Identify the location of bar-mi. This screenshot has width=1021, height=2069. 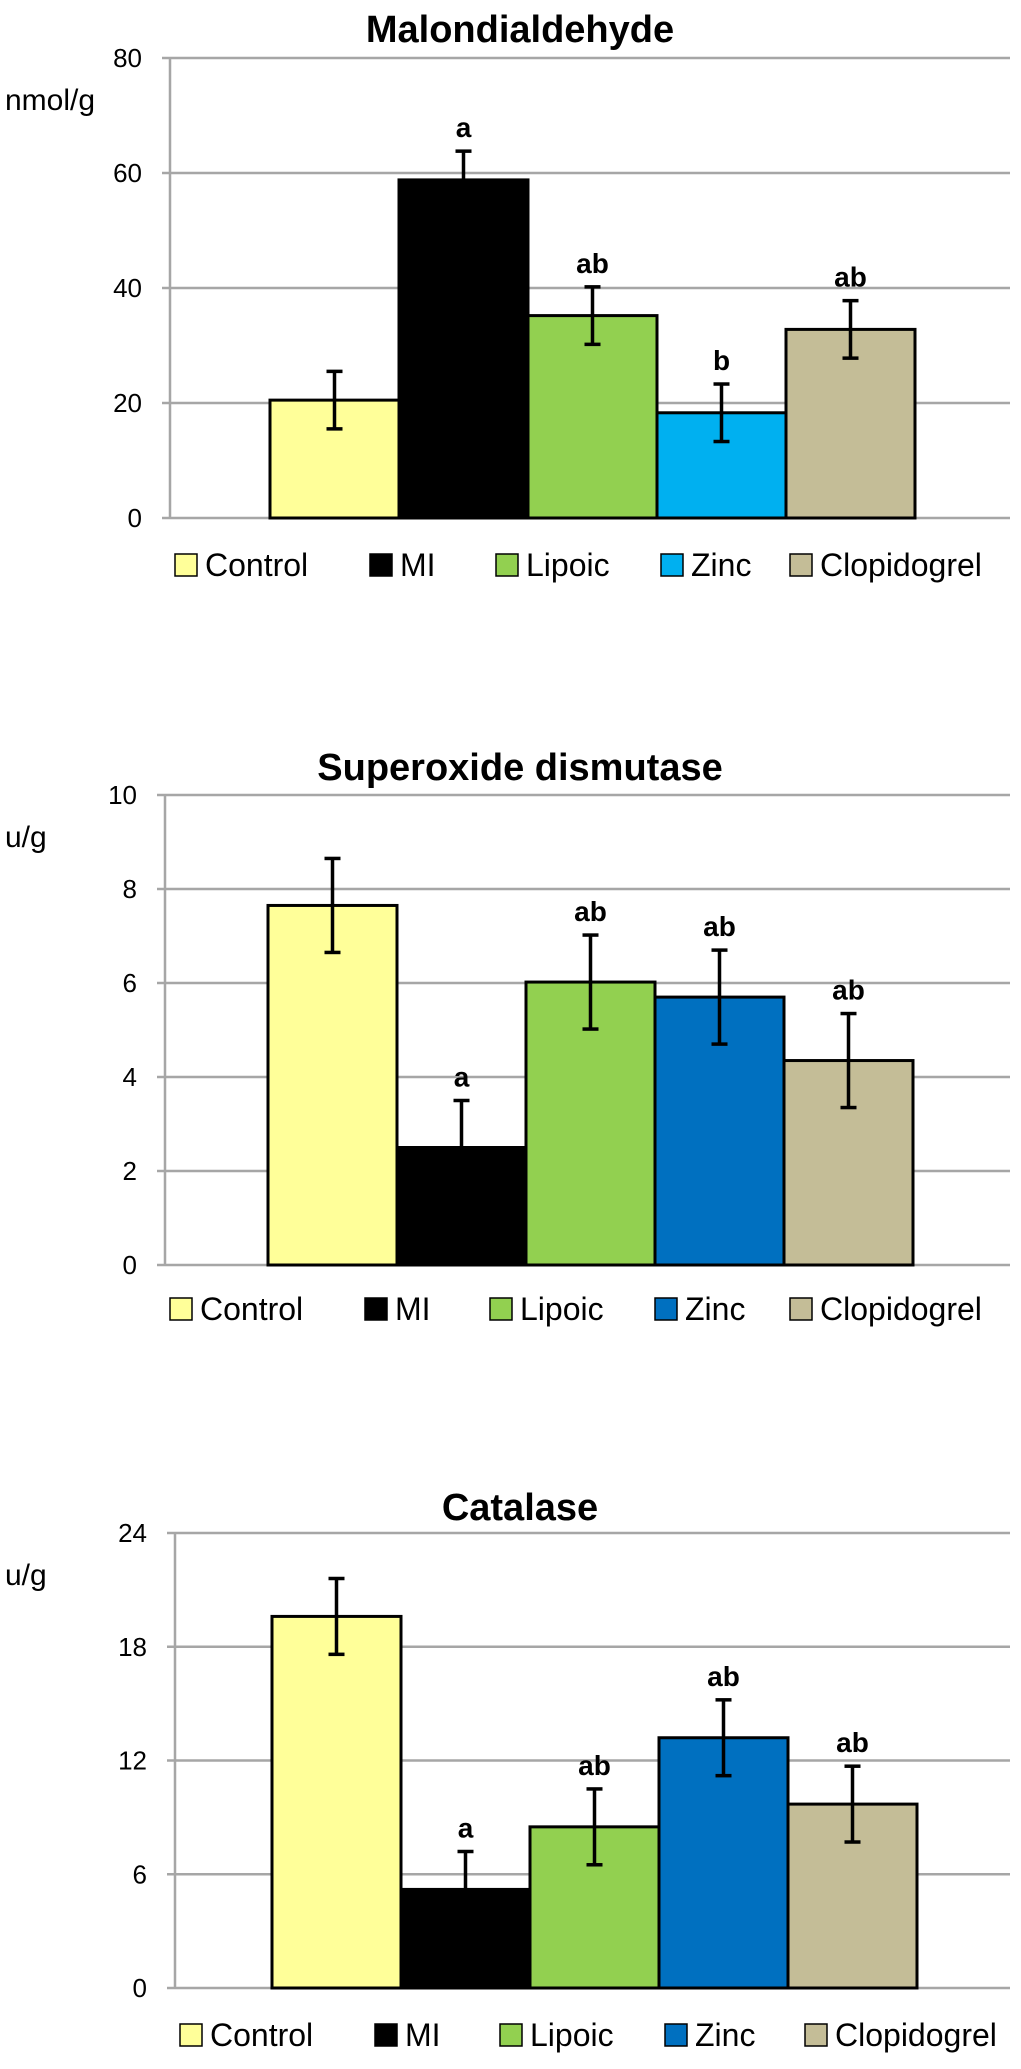
(463, 349).